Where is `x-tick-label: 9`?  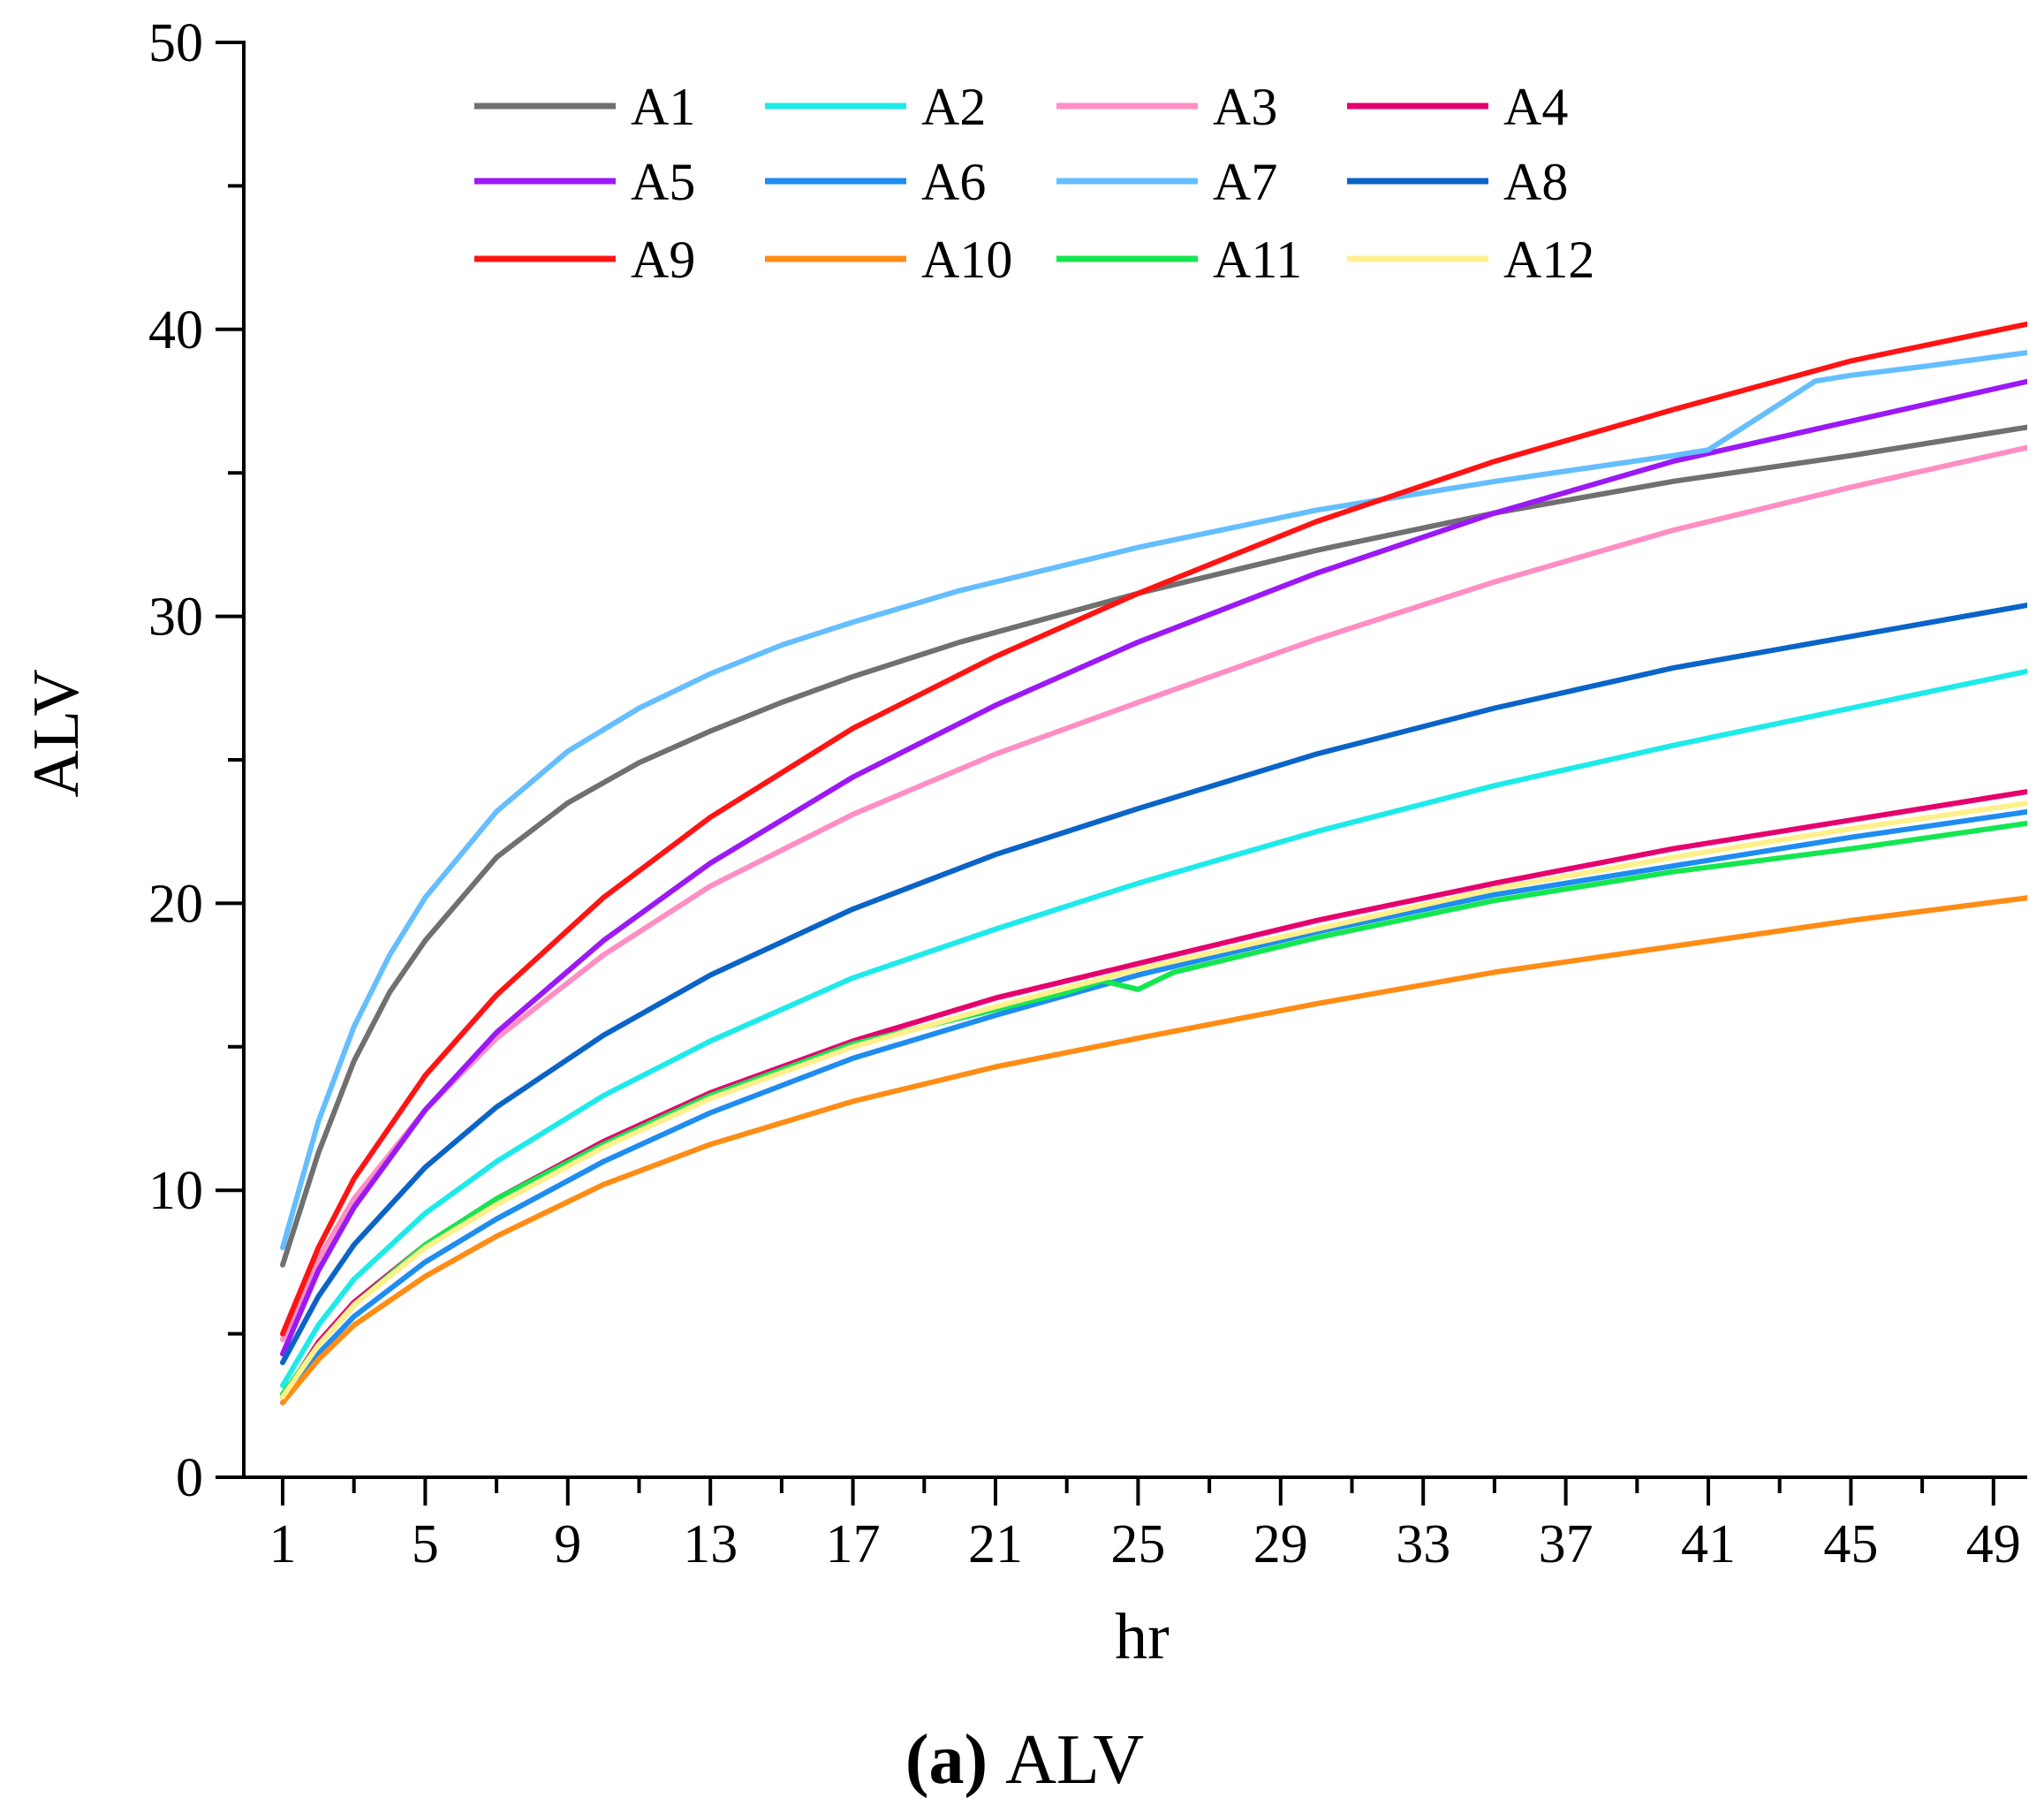 x-tick-label: 9 is located at coordinates (567, 1544).